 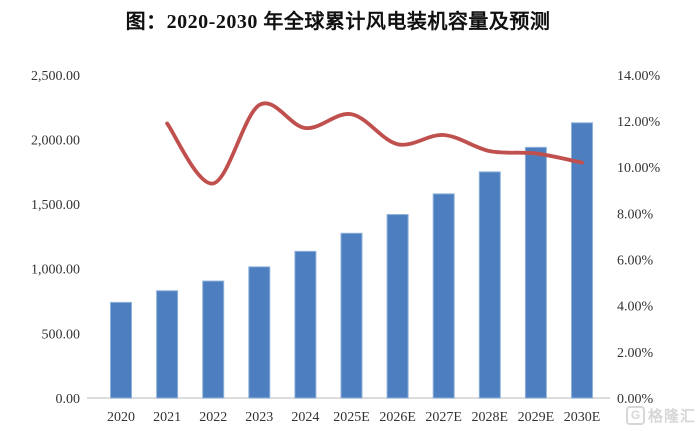 What do you see at coordinates (167, 417) in the screenshot?
I see `x-axis-tick-label: 2021` at bounding box center [167, 417].